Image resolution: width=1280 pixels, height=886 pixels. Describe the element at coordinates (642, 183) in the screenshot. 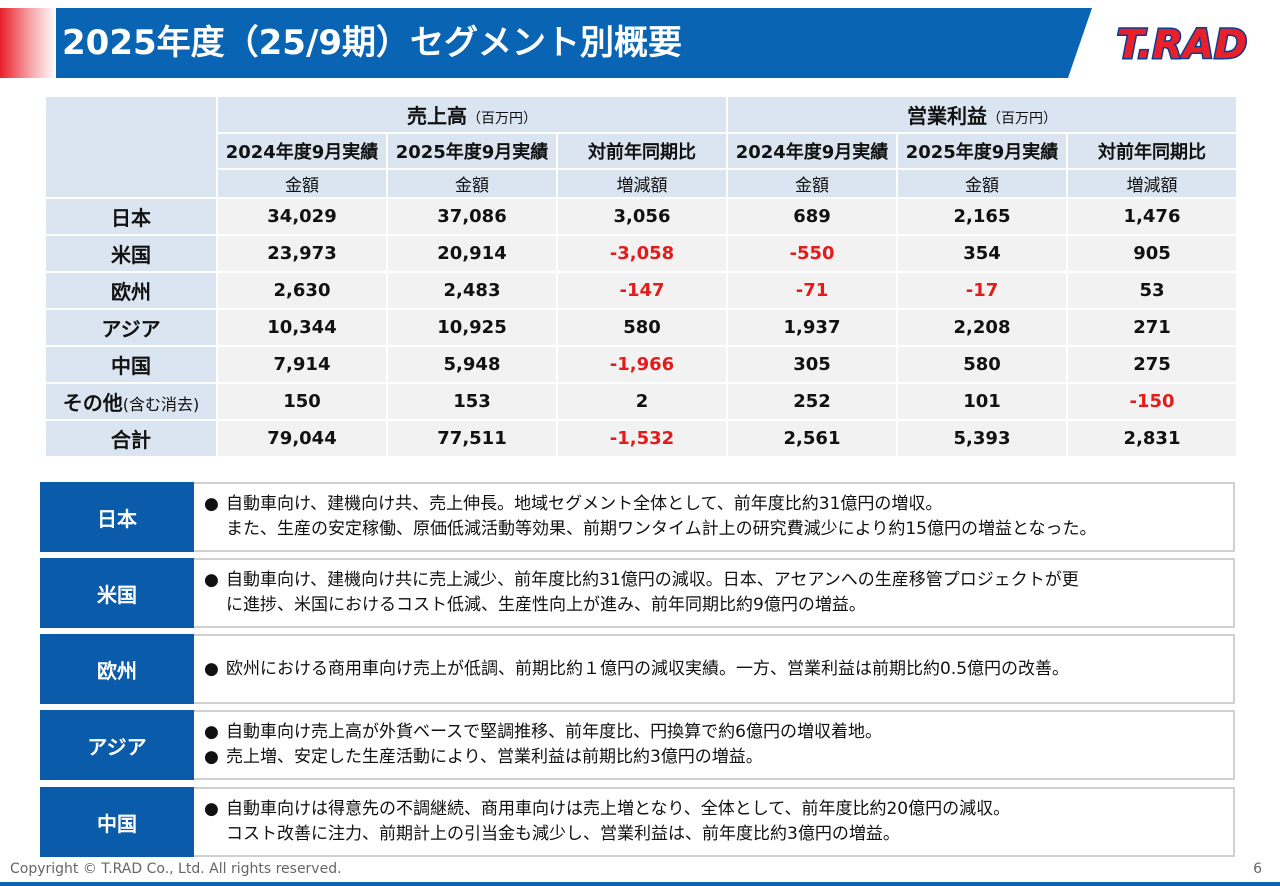

I see `measure-row: 金額 金額 増減額 金額 金額 増減額` at that location.